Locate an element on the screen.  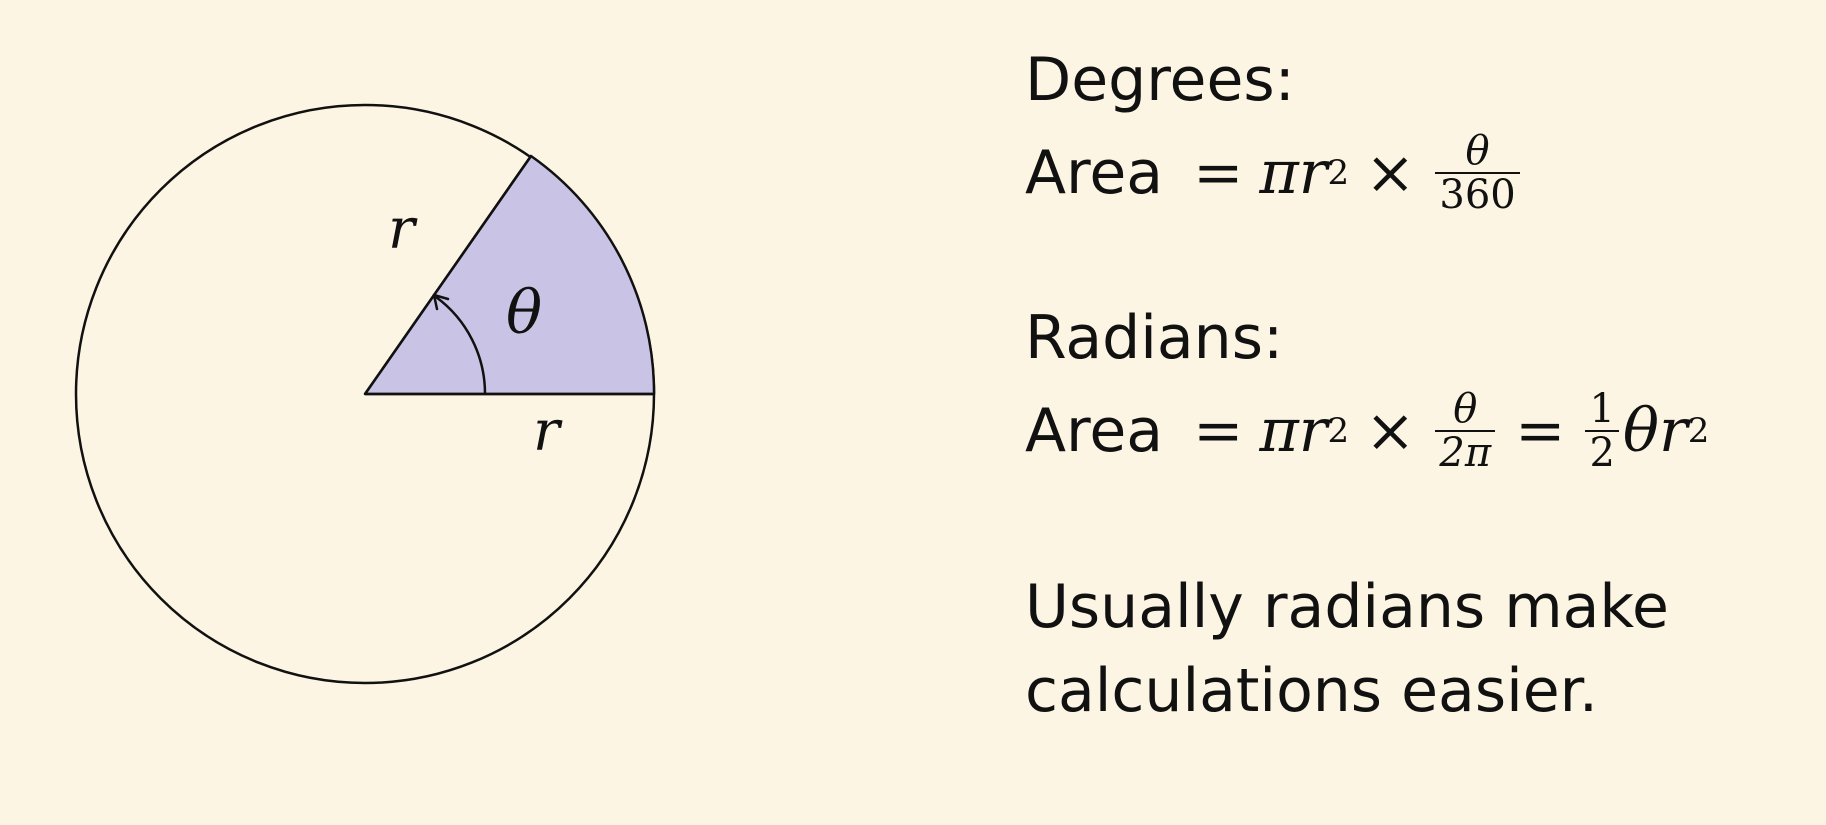
radians-half-bar is located at coordinates (1602, 431).